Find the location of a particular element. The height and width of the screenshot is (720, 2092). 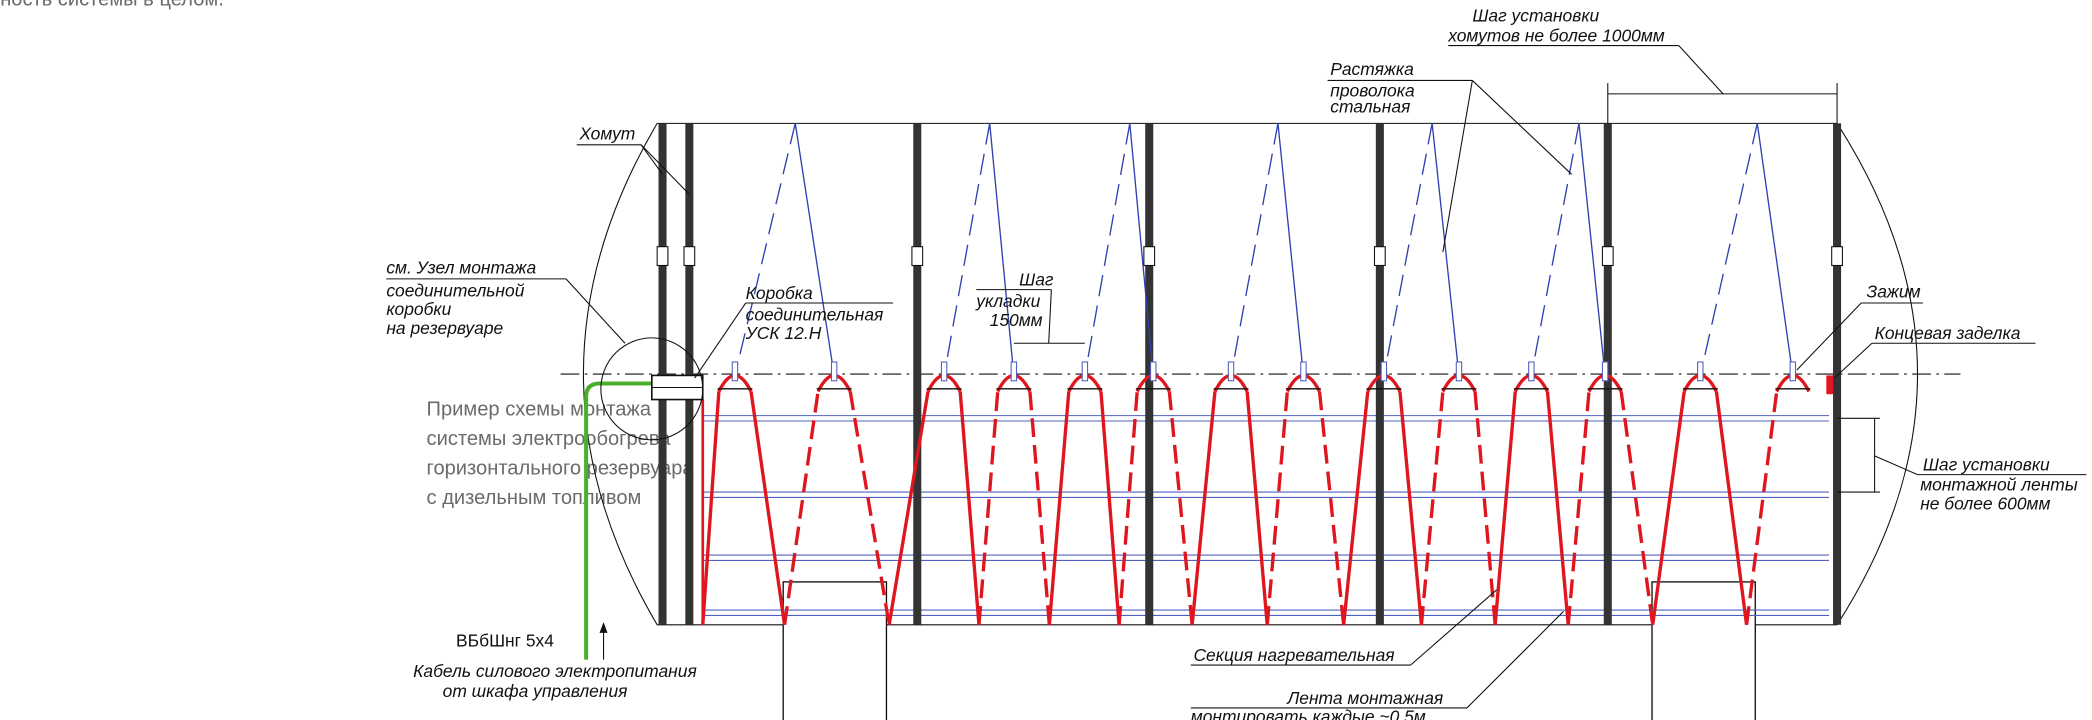

arrow-head is located at coordinates (603, 627).